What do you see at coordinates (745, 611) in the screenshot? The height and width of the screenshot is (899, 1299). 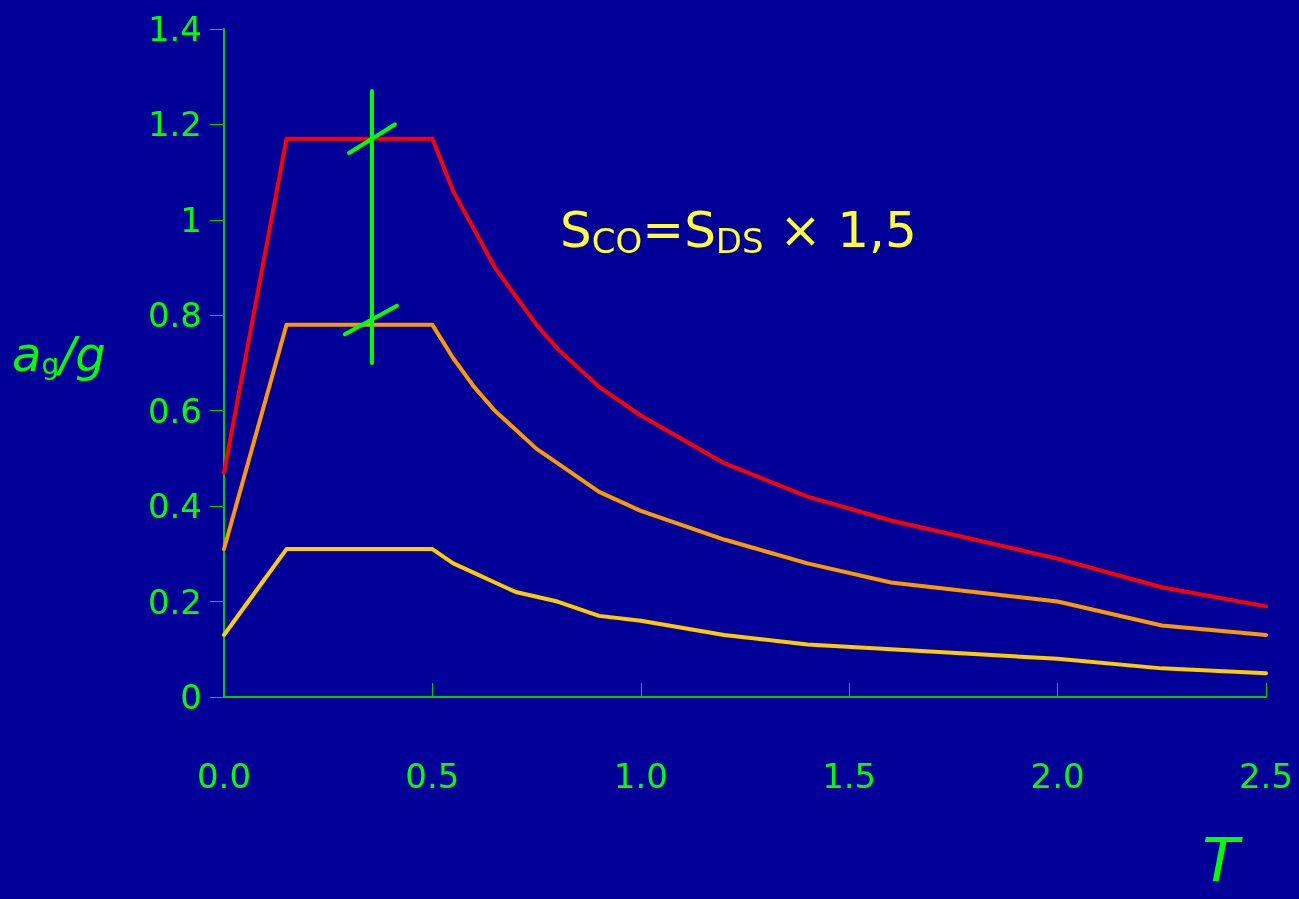 I see `line-series` at bounding box center [745, 611].